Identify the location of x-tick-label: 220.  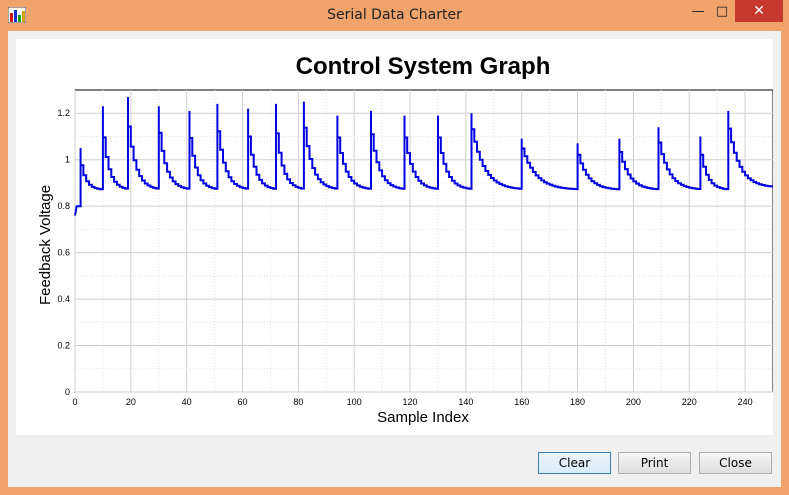
(689, 402).